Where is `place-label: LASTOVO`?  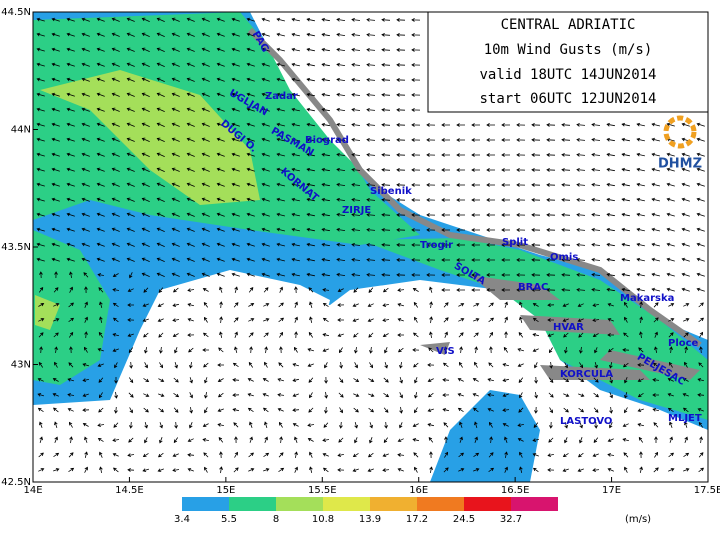 place-label: LASTOVO is located at coordinates (586, 421).